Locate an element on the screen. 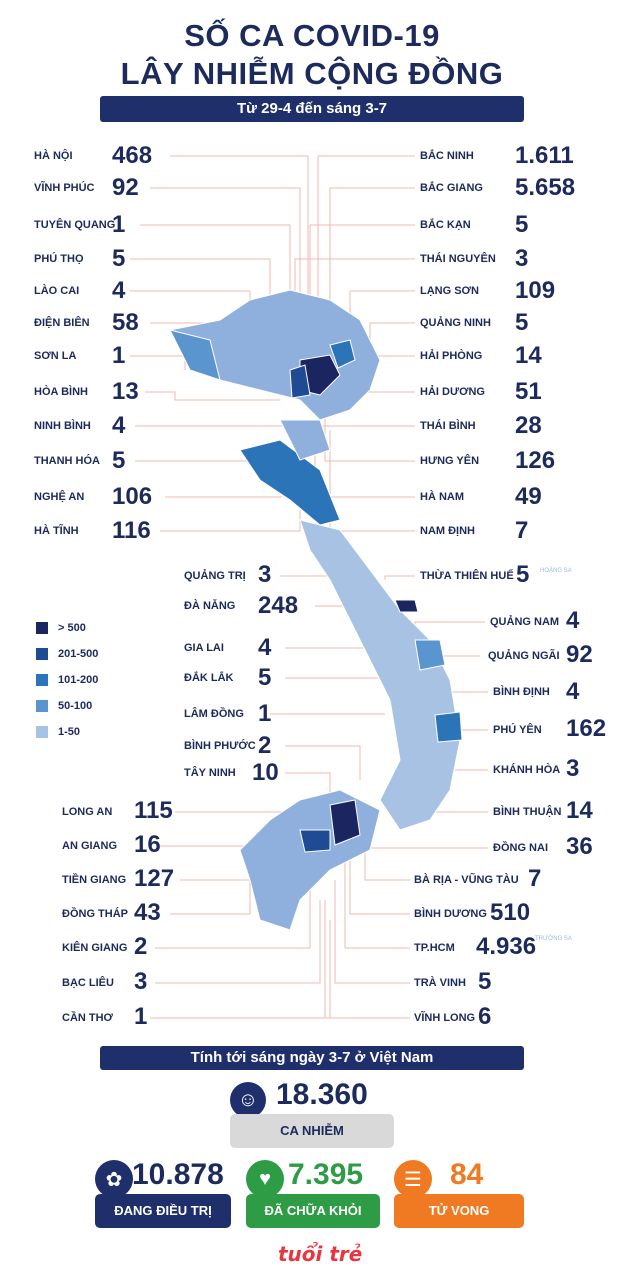 The image size is (624, 1280). province-count: 43 is located at coordinates (147, 912).